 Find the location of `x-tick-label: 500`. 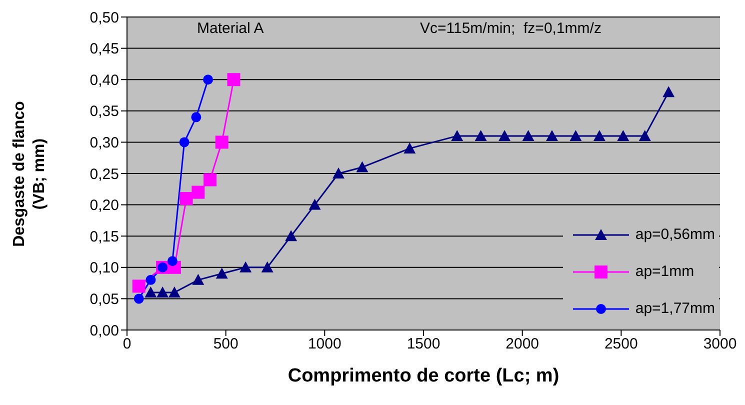

x-tick-label: 500 is located at coordinates (225, 344).